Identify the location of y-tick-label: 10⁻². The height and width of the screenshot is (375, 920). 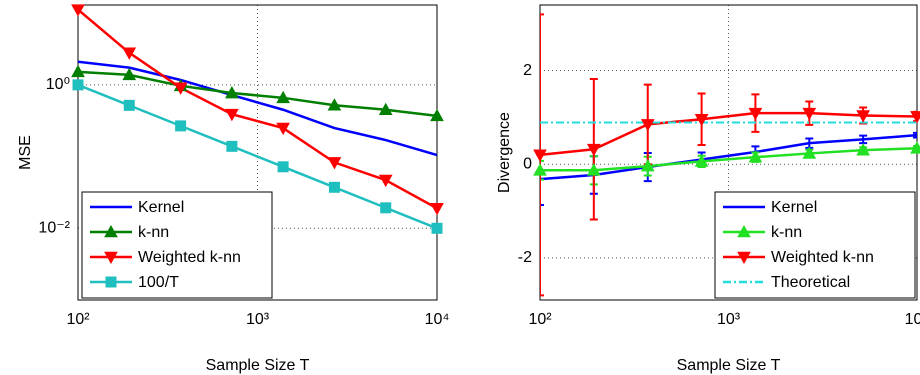
(54, 228).